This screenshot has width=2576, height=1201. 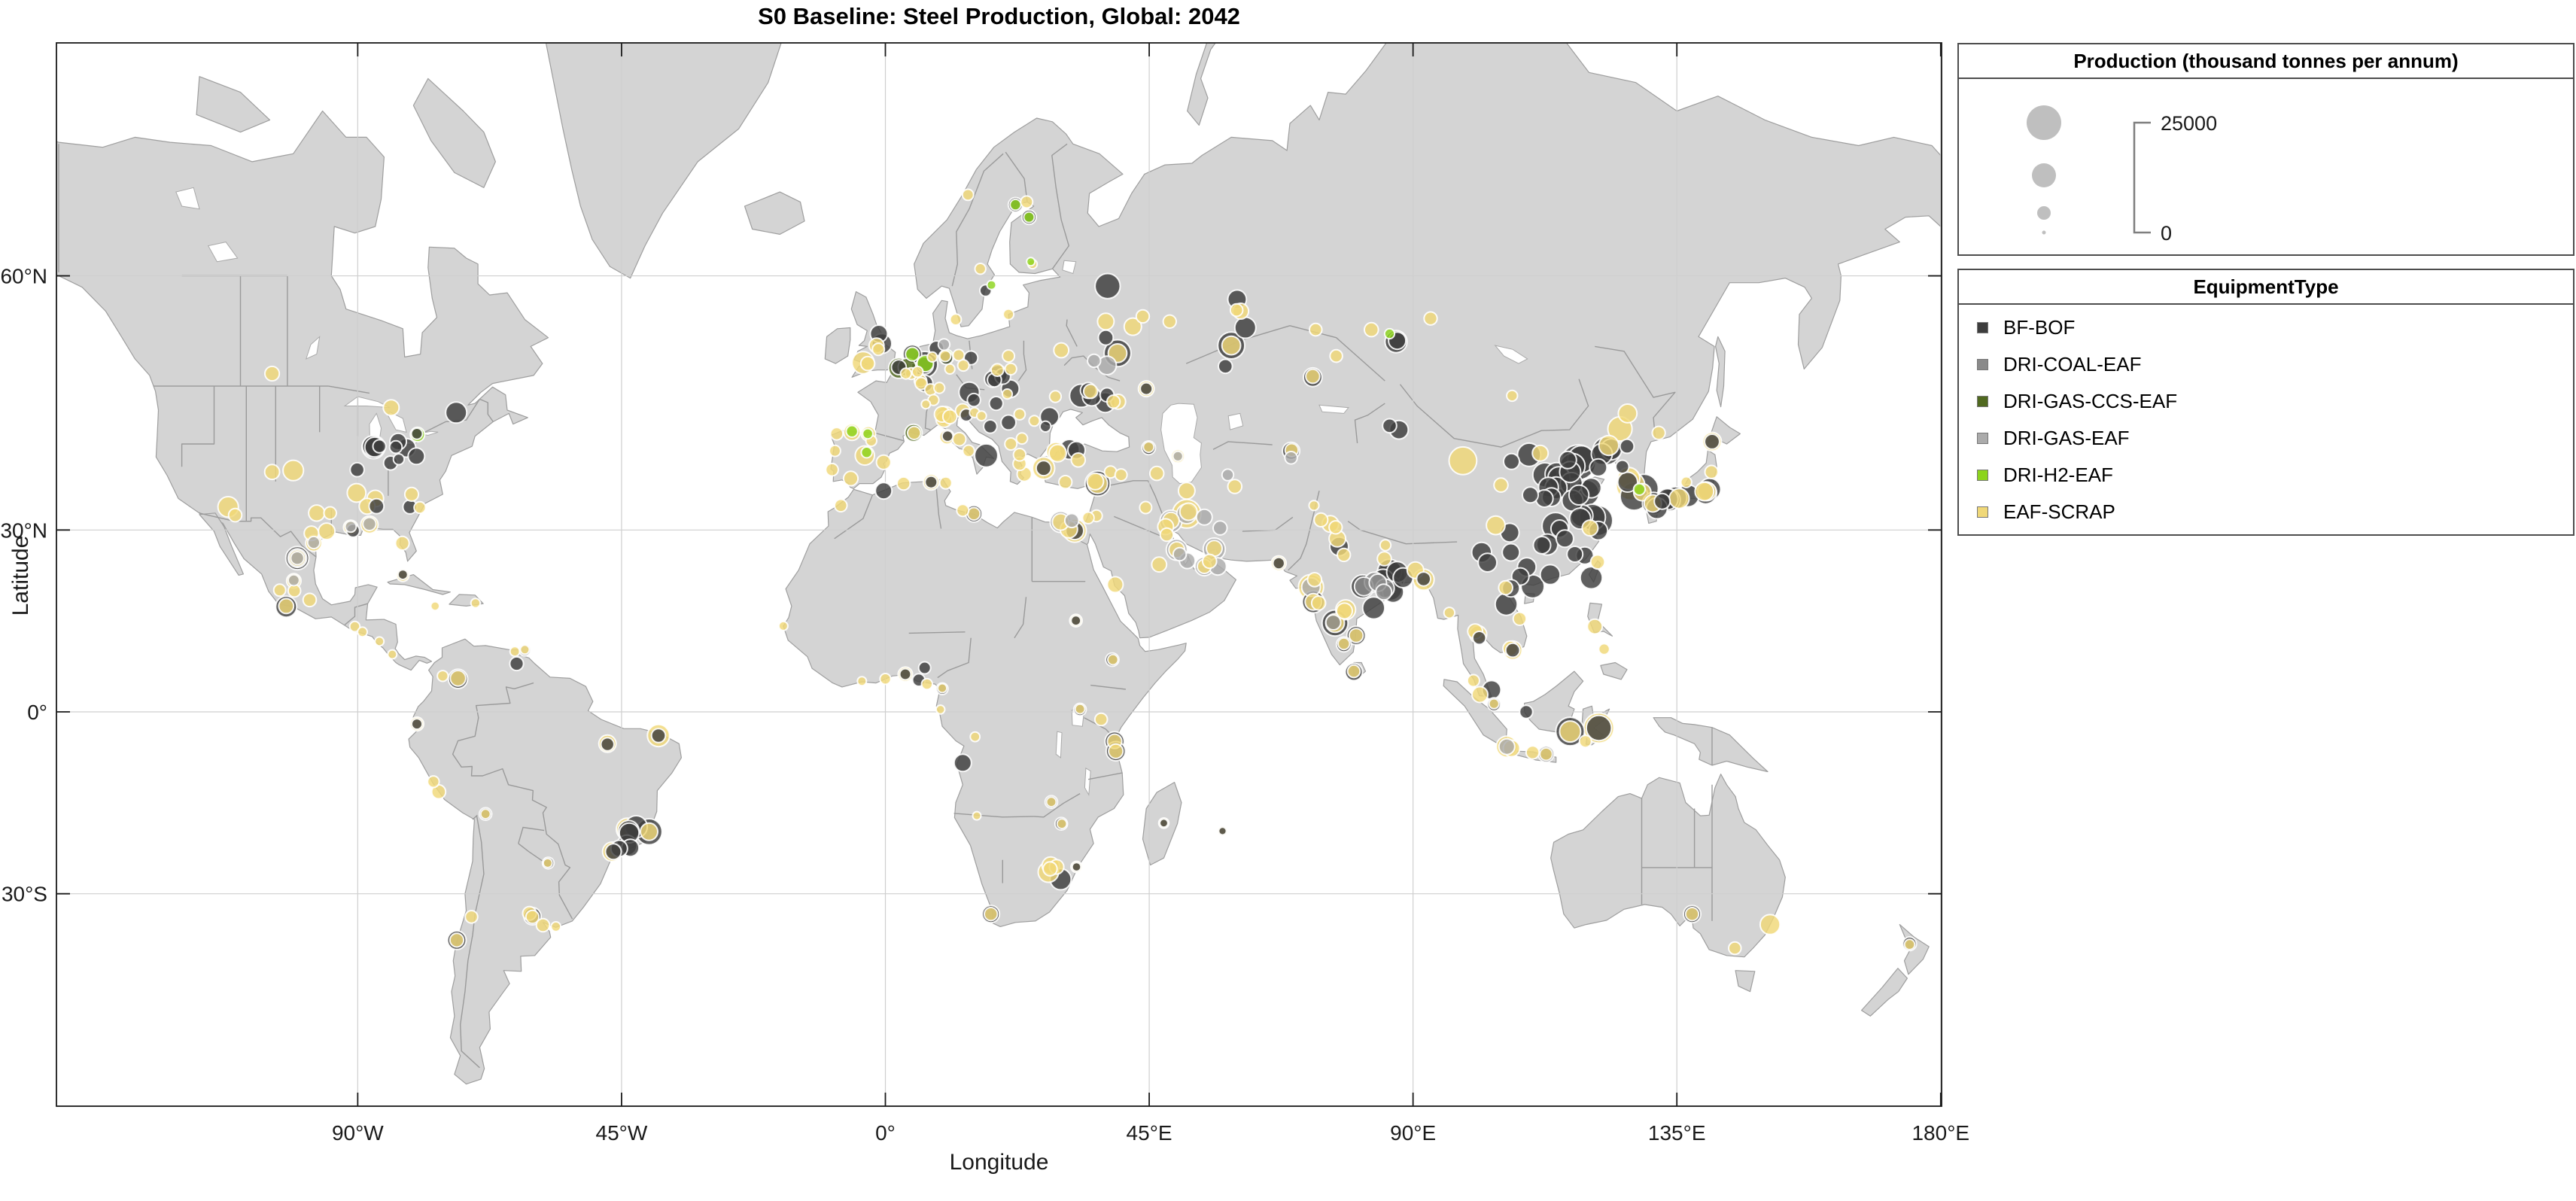 I want to click on equipment-label: DRI-GAS-CCS-EAF, so click(x=2090, y=401).